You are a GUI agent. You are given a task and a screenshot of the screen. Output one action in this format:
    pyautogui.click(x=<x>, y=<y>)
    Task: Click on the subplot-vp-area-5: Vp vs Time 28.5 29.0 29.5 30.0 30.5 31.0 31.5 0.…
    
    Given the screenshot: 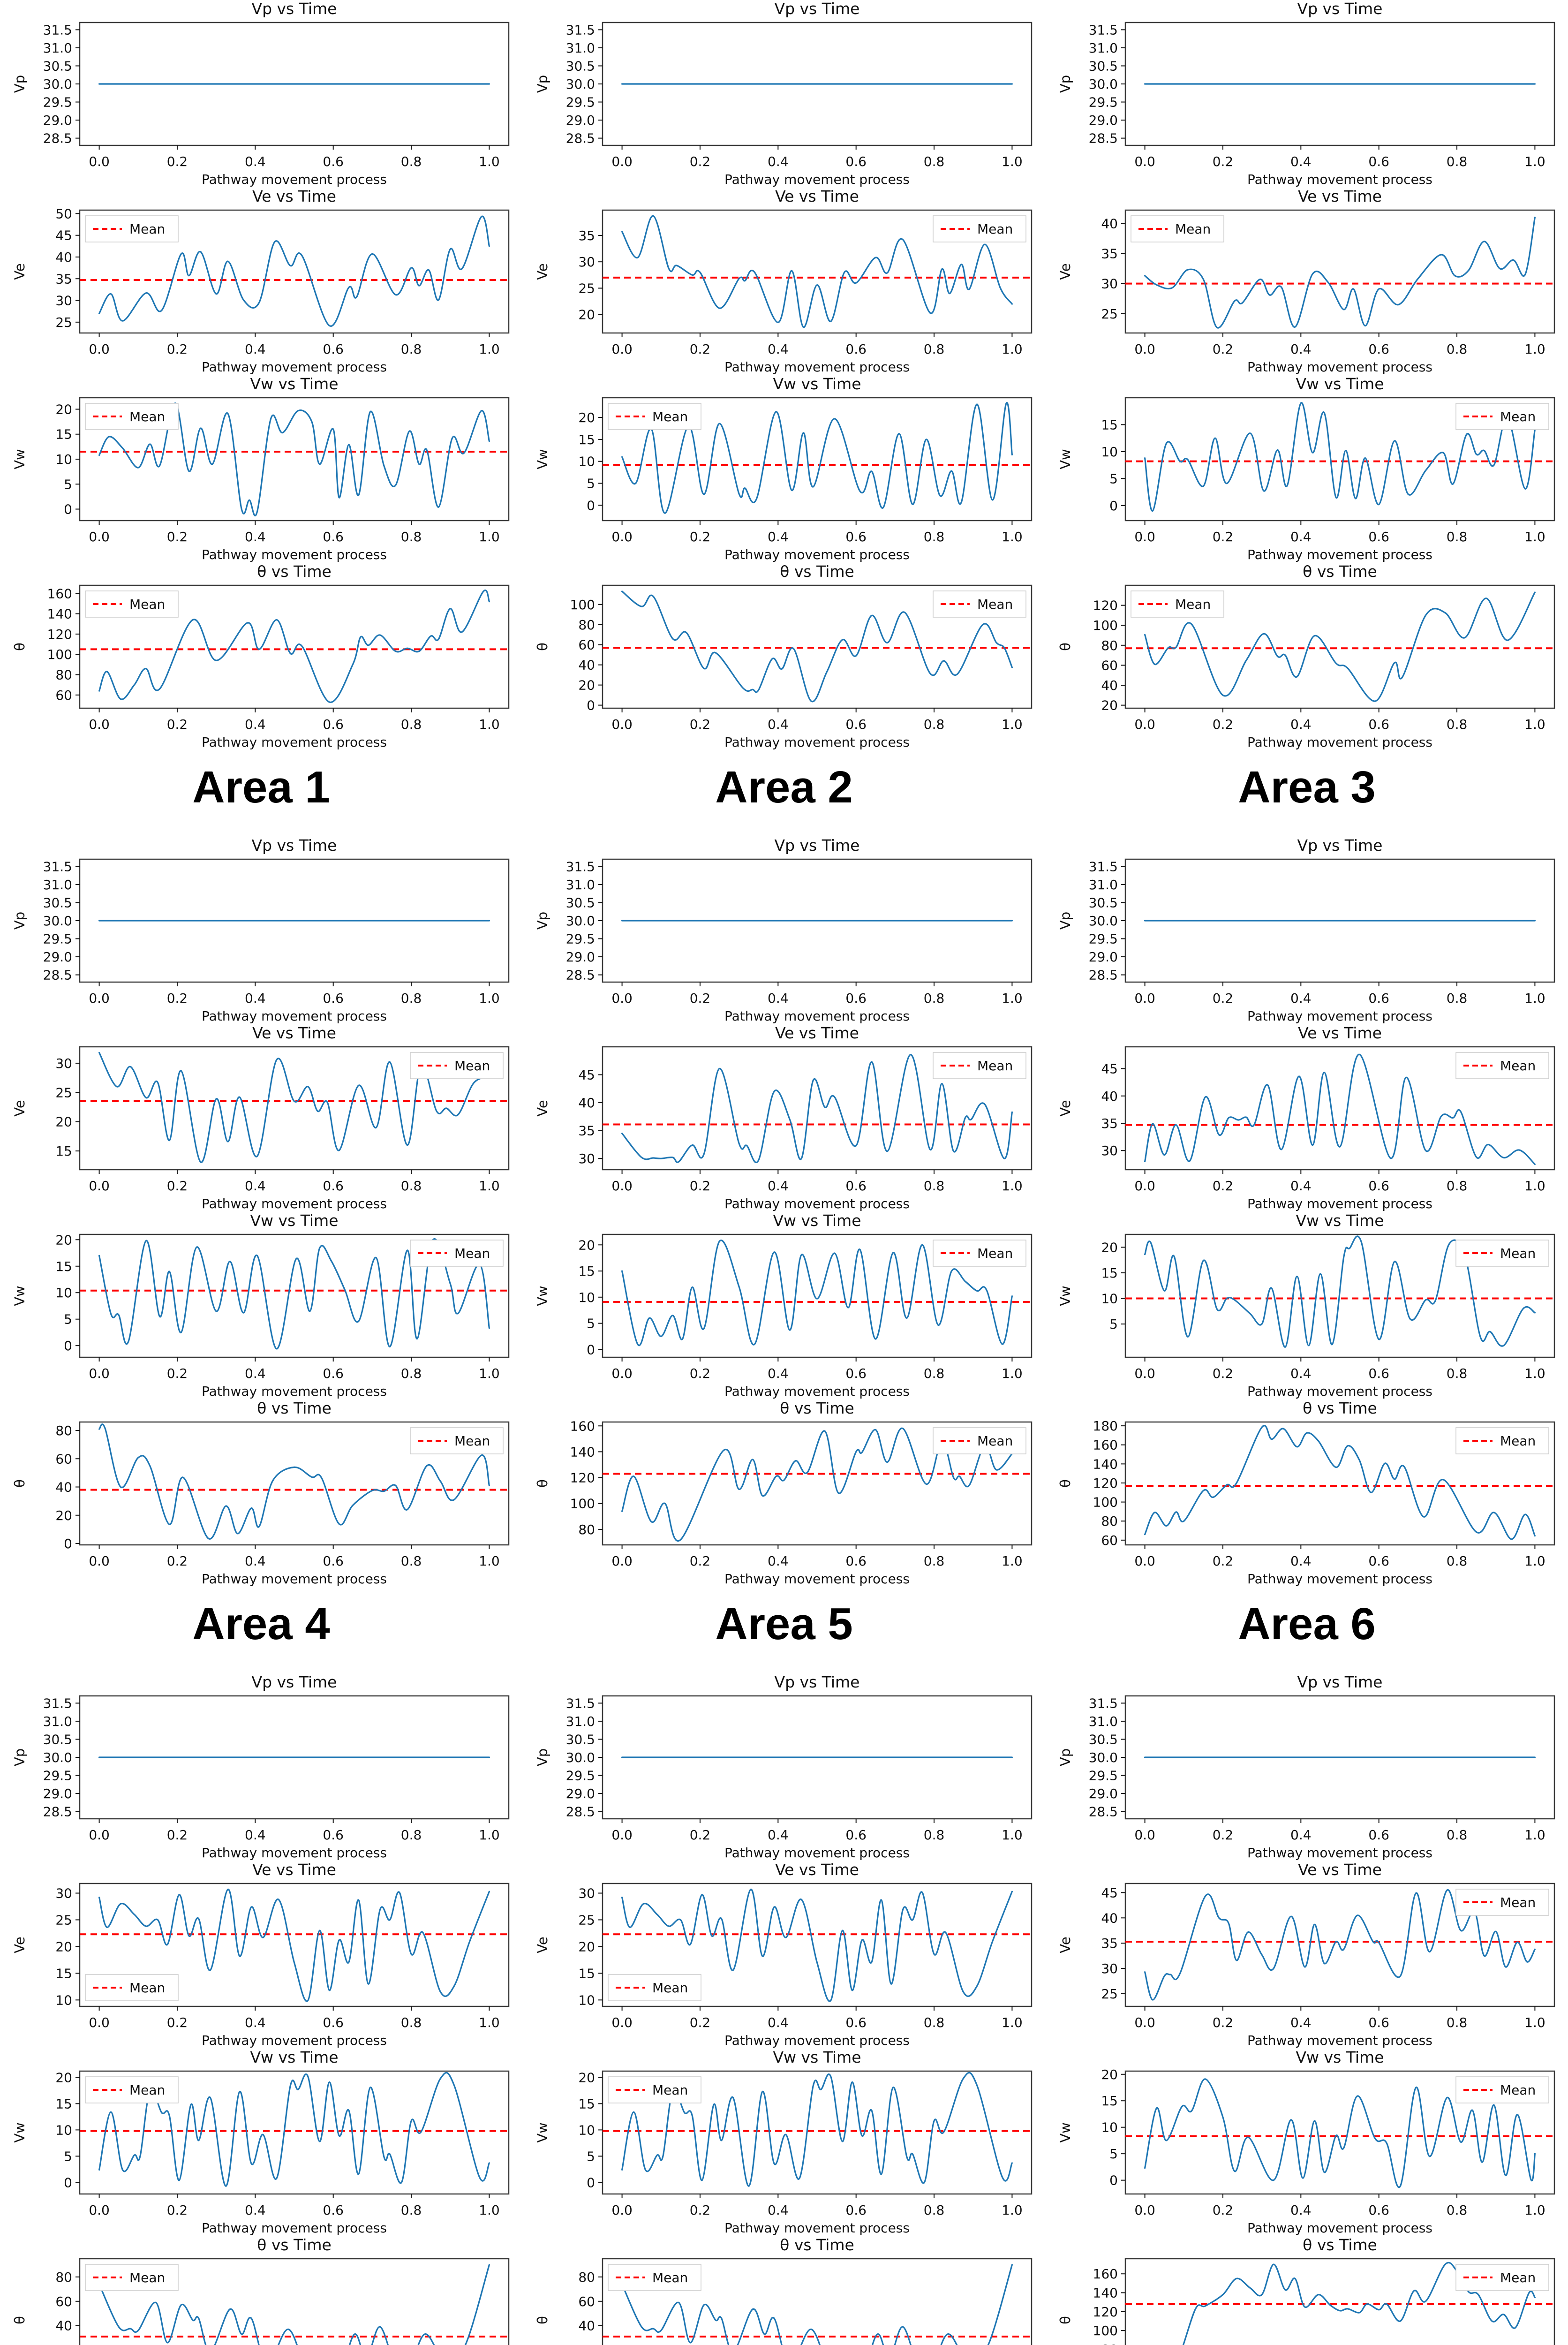 What is the action you would take?
    pyautogui.click(x=784, y=930)
    